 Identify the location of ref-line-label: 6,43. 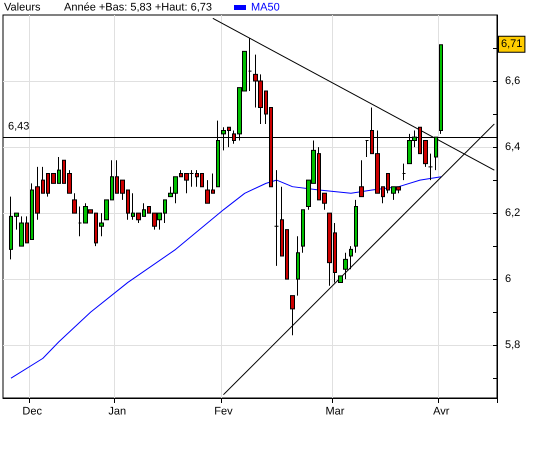
(19, 126).